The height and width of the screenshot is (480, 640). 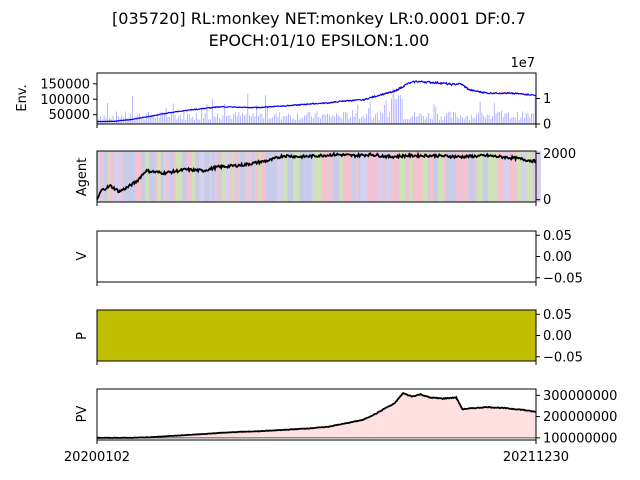 I want to click on env-price-line, so click(x=316, y=101).